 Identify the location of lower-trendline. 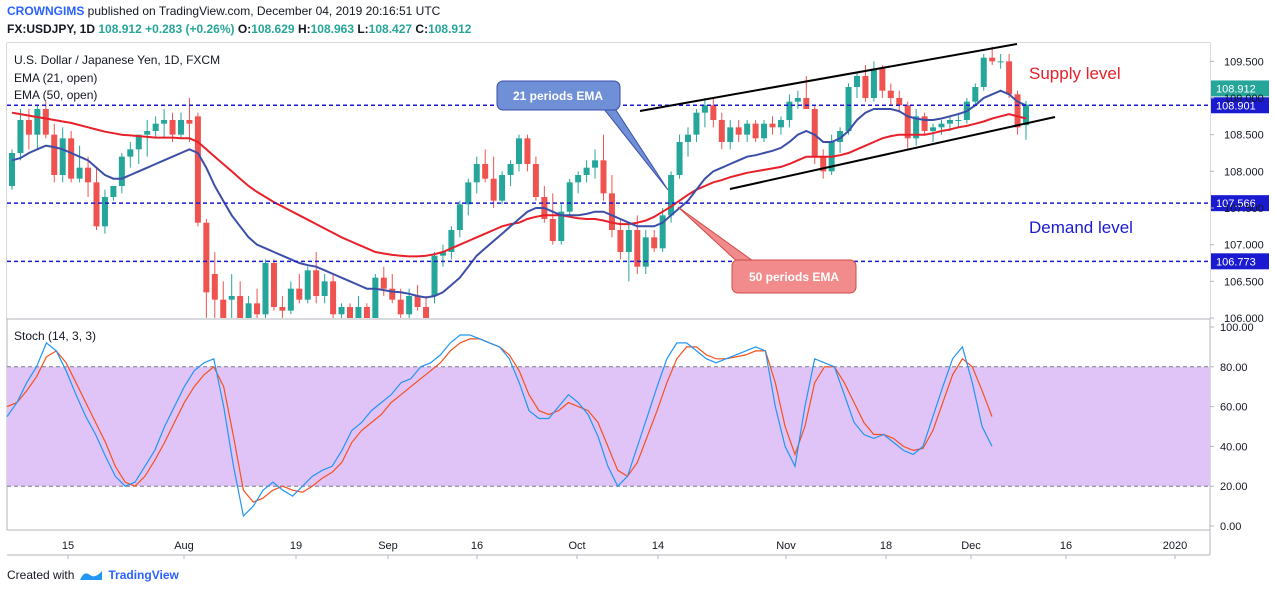
(892, 153).